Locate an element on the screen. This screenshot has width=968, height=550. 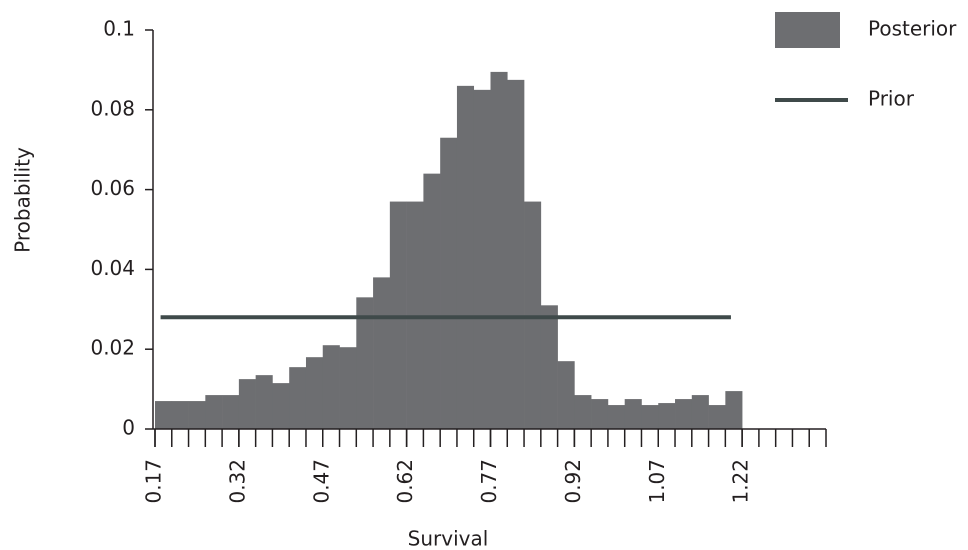
legend-label: Prior is located at coordinates (891, 99).